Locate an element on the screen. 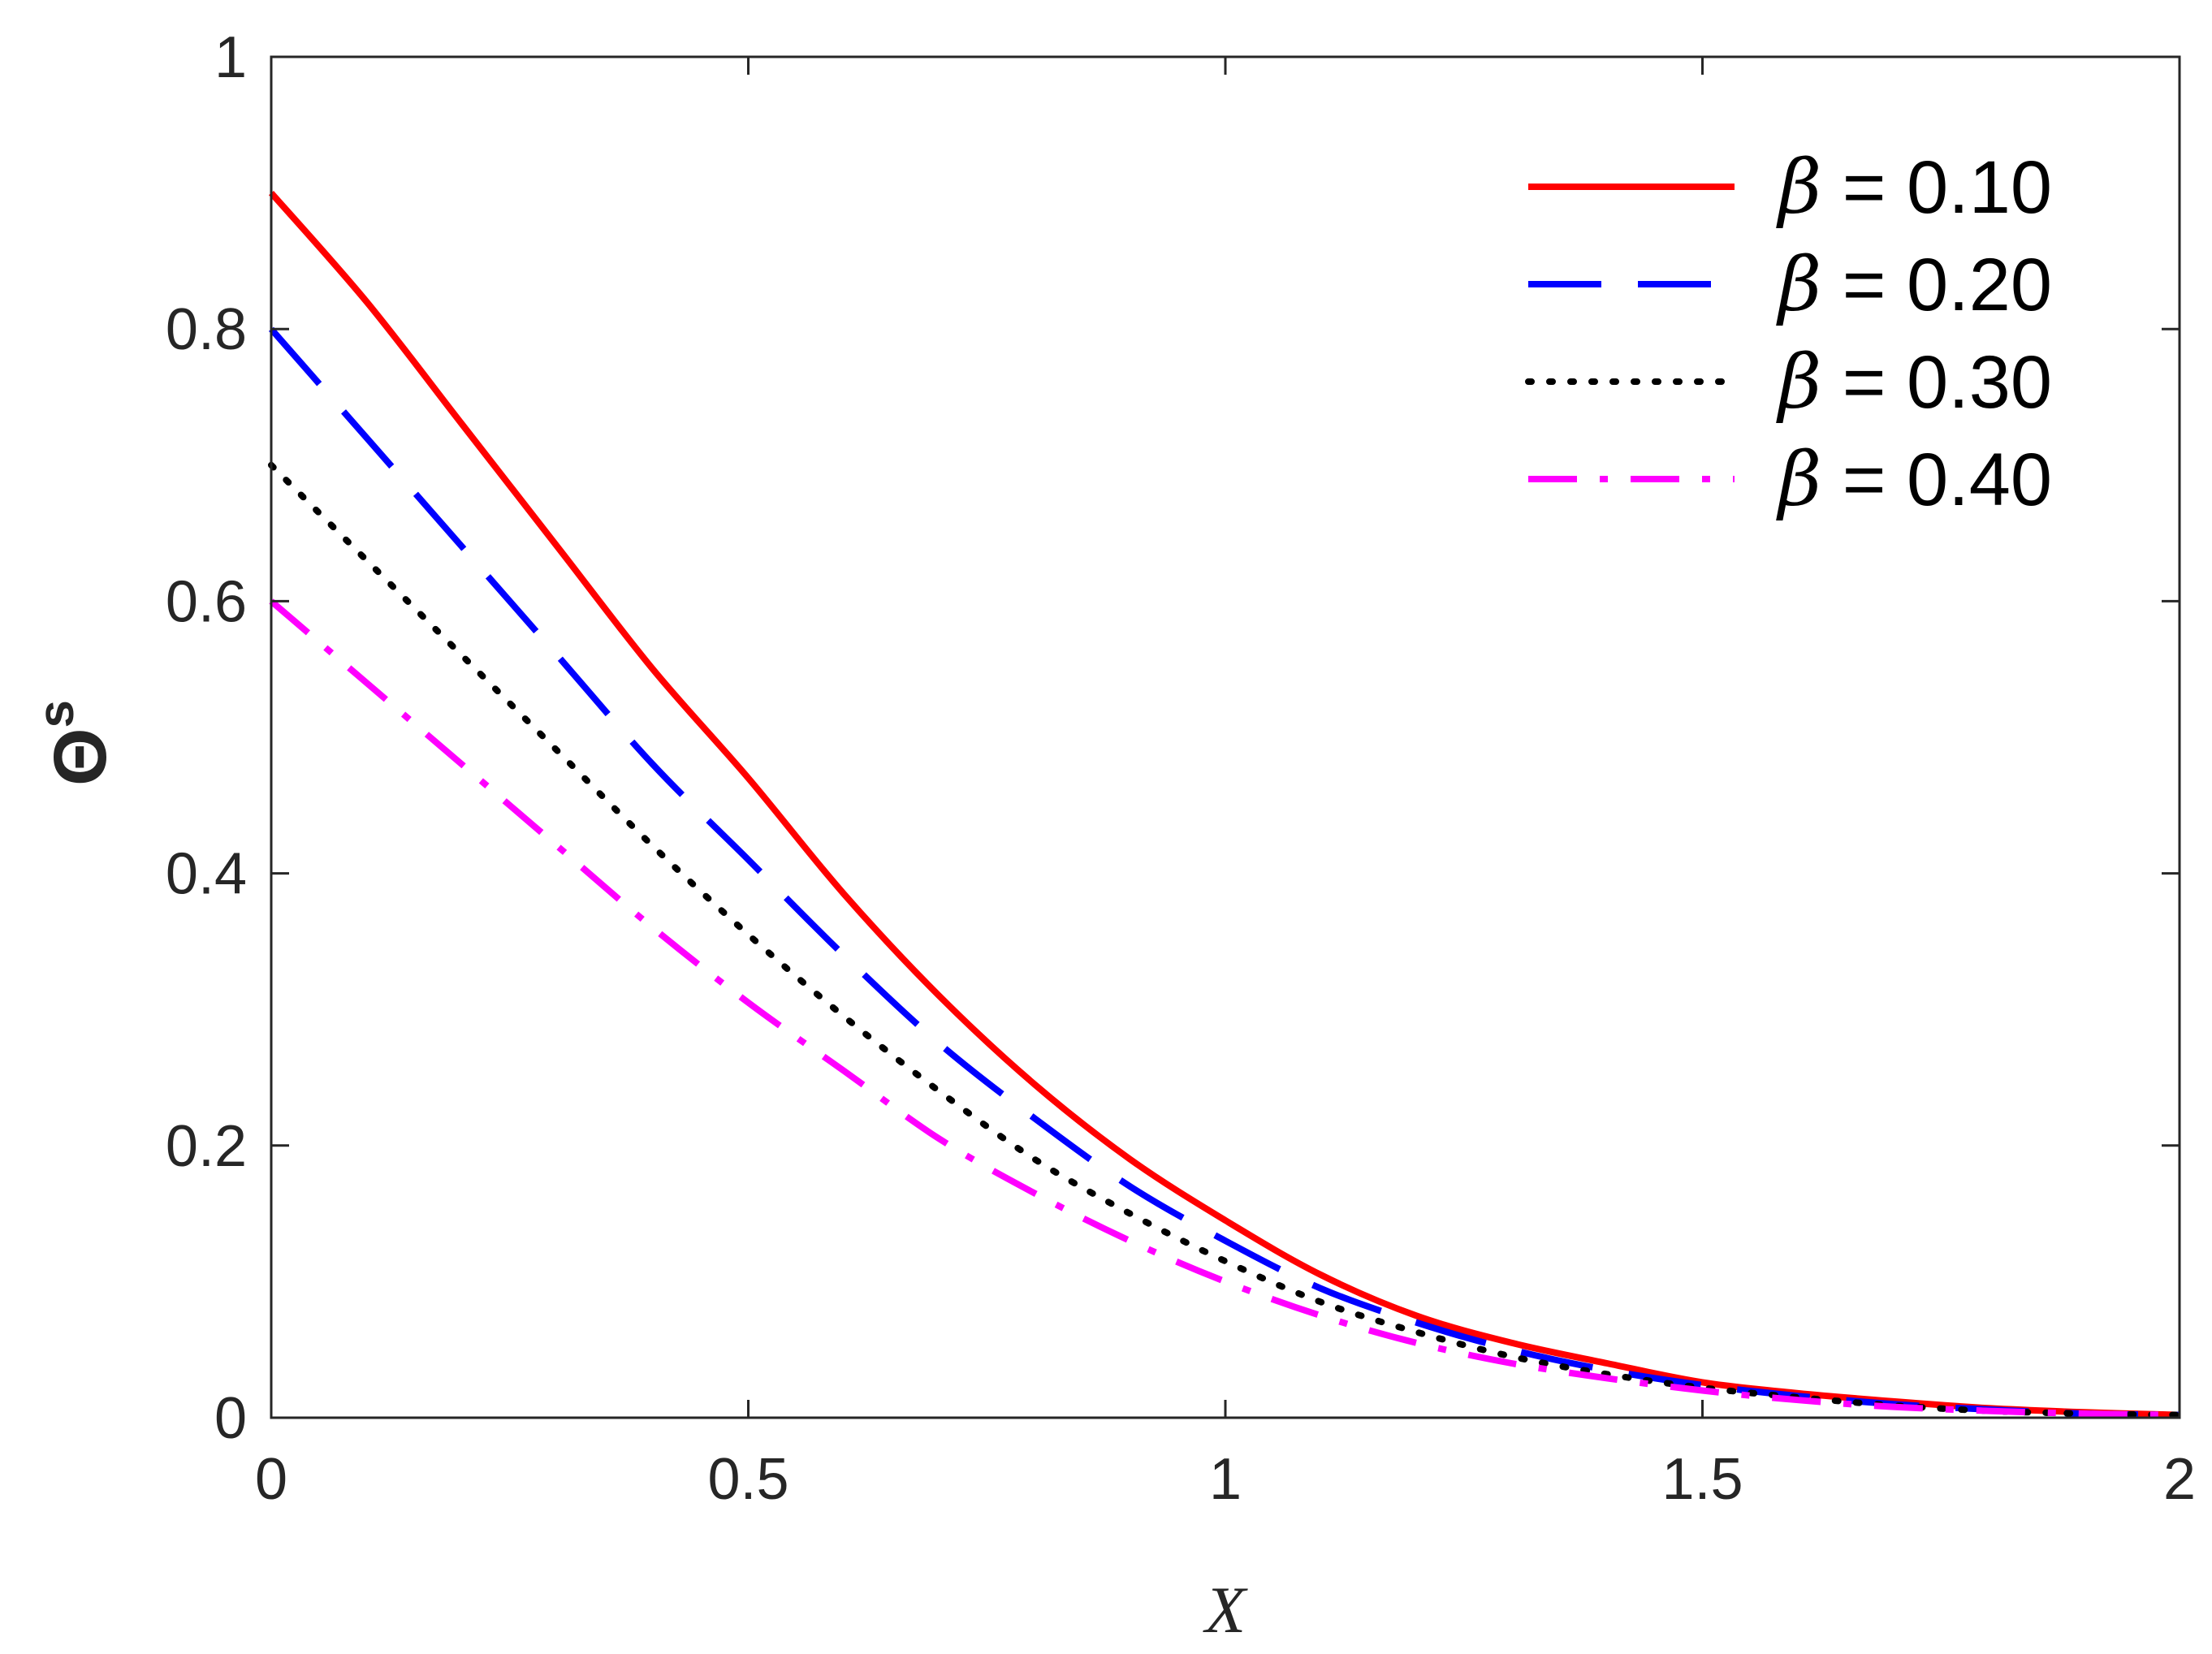 This screenshot has width=2212, height=1654. legend: β = 0.10β = 0.20β = 0.30β = 0.40 is located at coordinates (1788, 333).